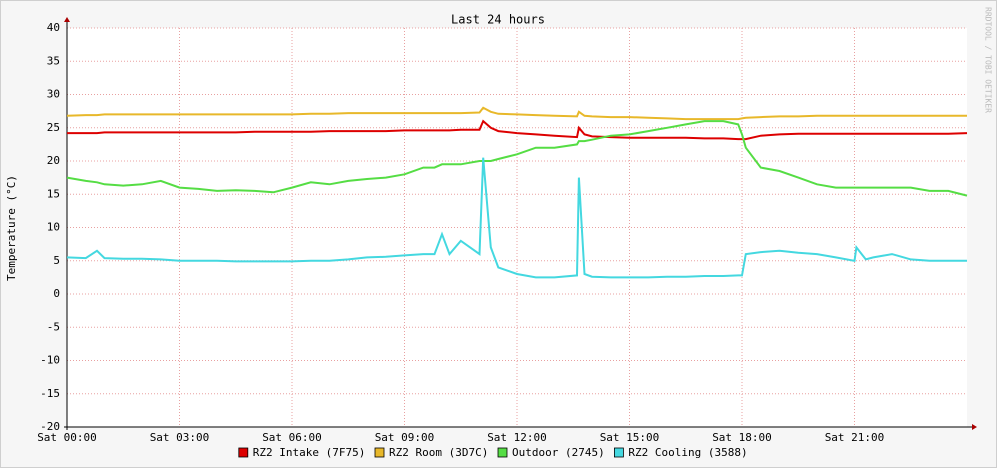  I want to click on x-tick-label: Sat 15:00, so click(630, 437).